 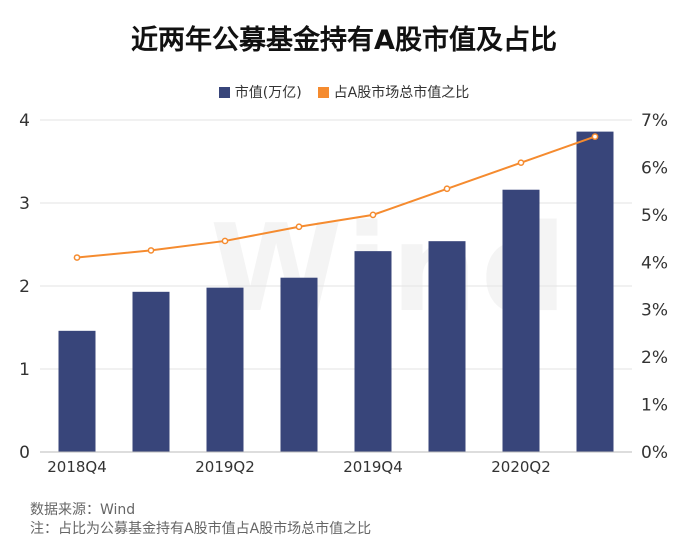 What do you see at coordinates (595, 136) in the screenshot?
I see `line-point-2020Q3` at bounding box center [595, 136].